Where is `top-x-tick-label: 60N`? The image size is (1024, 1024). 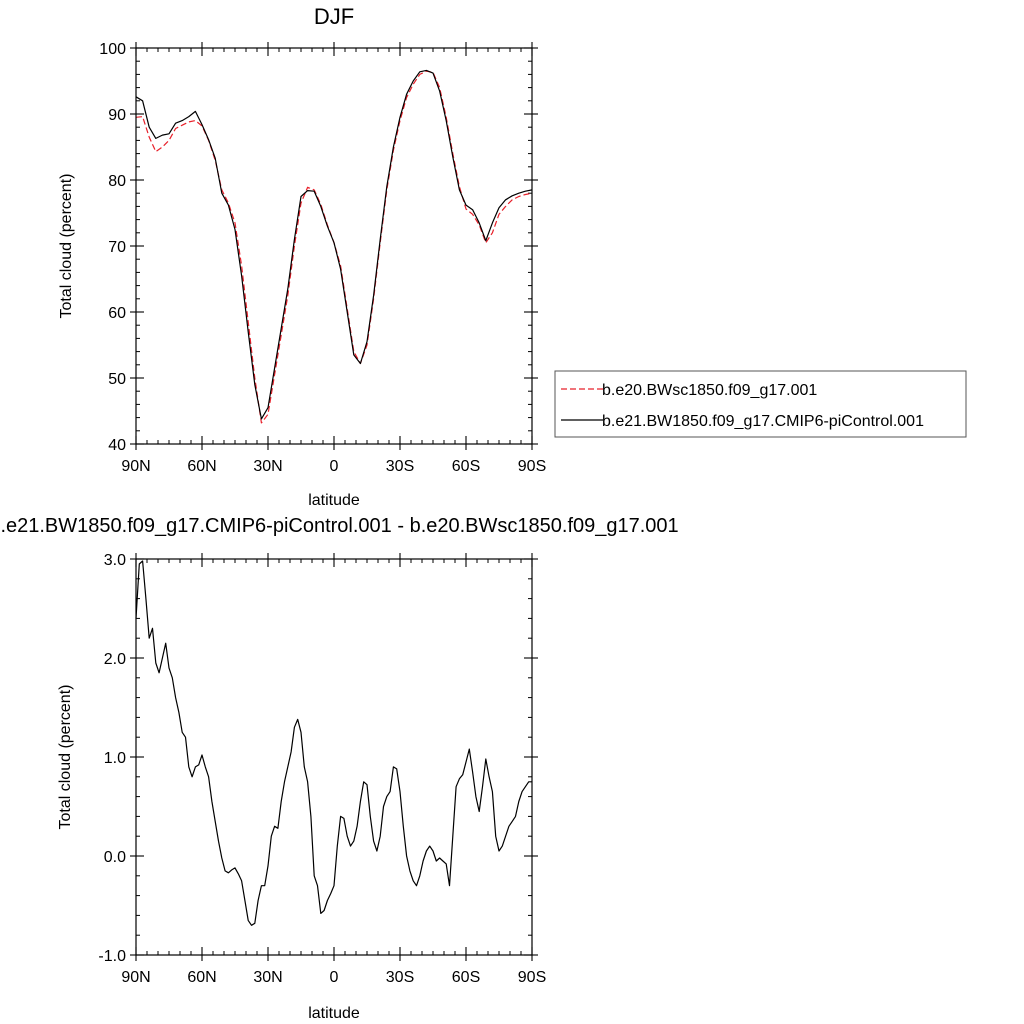
top-x-tick-label: 60N is located at coordinates (201, 466).